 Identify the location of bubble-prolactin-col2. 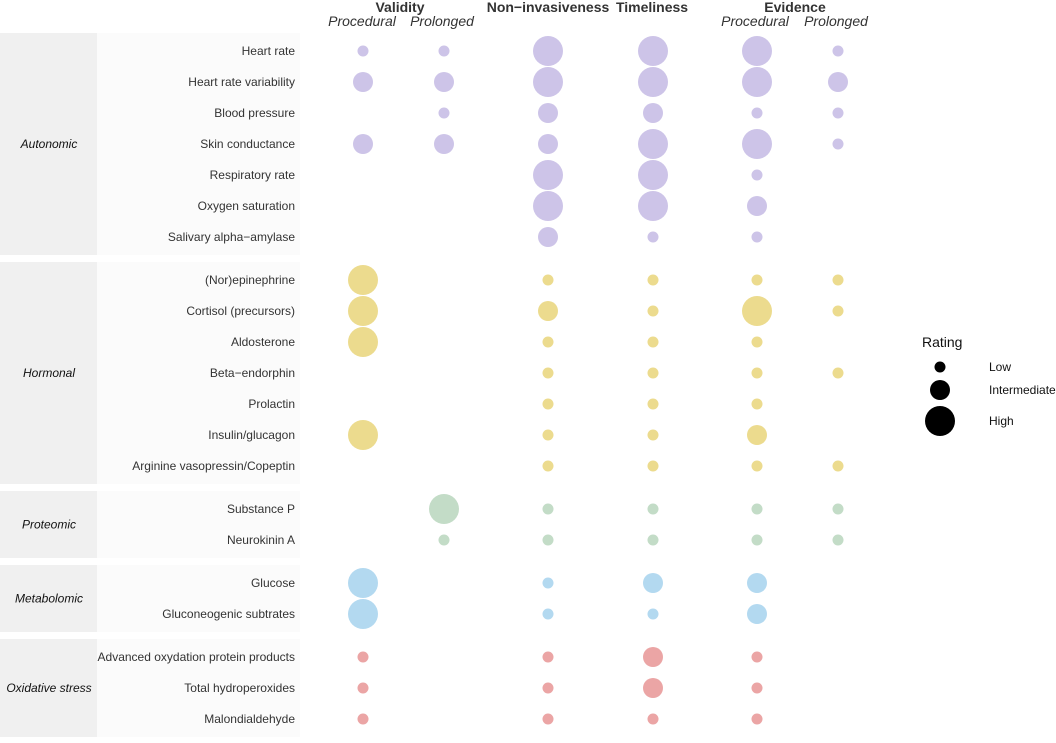
(548, 404).